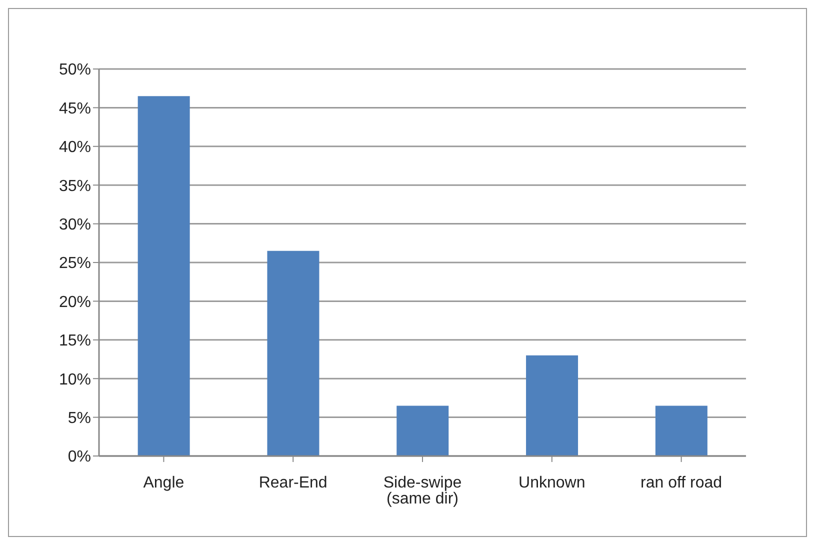 Image resolution: width=815 pixels, height=545 pixels. I want to click on y-tick-label: 5%, so click(79, 418).